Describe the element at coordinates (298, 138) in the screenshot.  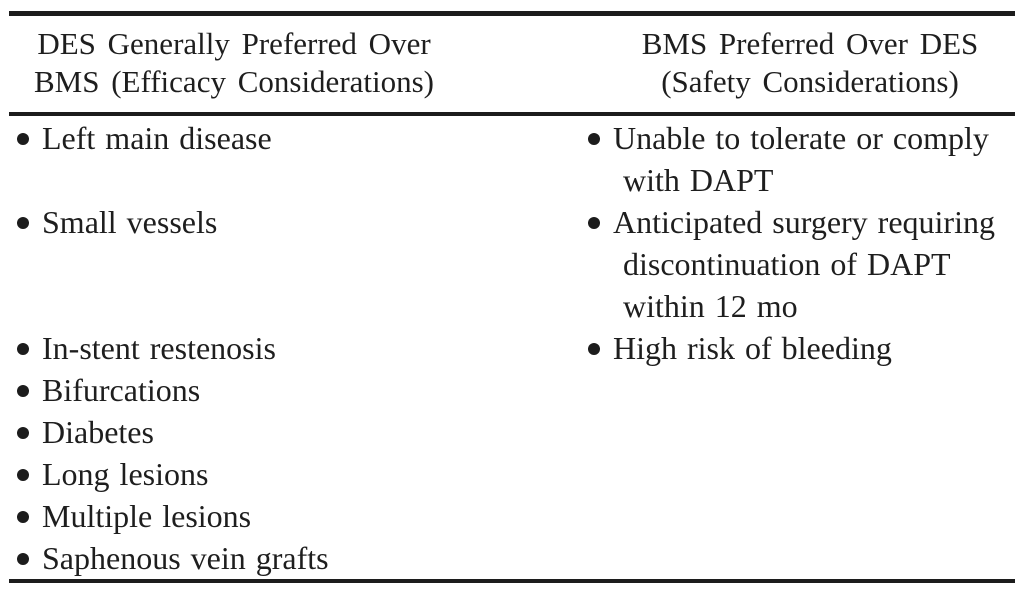
I see `list-item: Left main disease` at that location.